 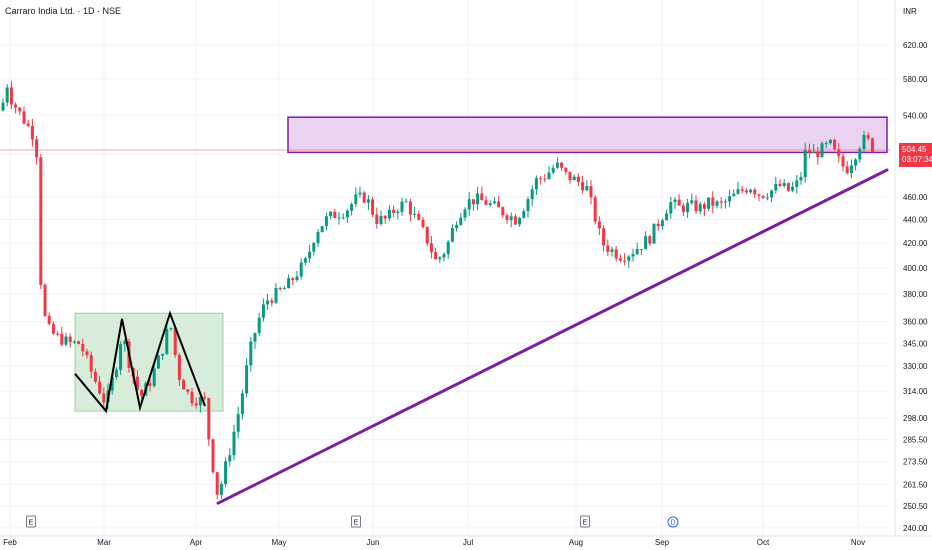 What do you see at coordinates (466, 541) in the screenshot?
I see `time-axis: Feb Mar Apr May Jun Jul Aug Sep Oct Nov` at bounding box center [466, 541].